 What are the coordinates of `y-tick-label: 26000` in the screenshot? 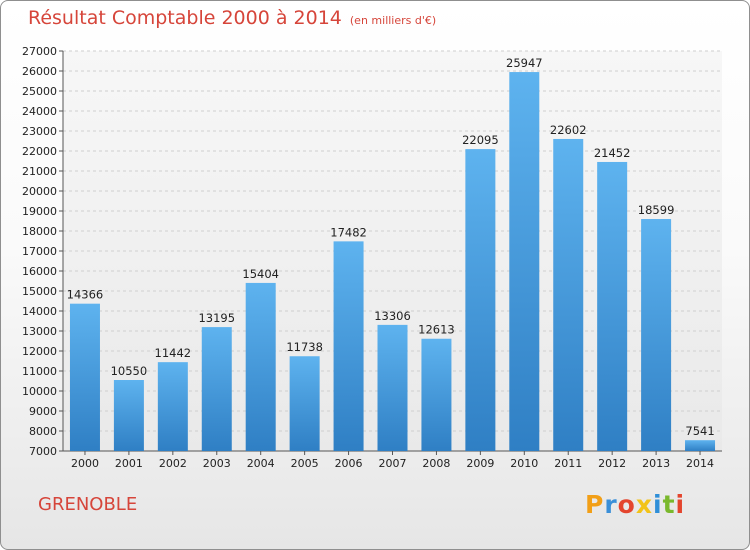 It's located at (39, 71).